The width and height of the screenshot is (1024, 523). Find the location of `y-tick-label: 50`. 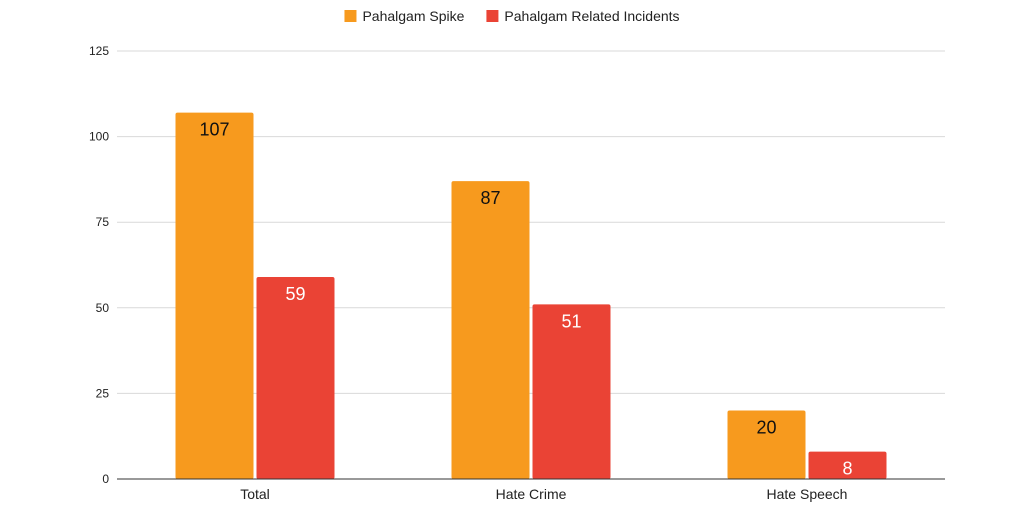

y-tick-label: 50 is located at coordinates (103, 308).